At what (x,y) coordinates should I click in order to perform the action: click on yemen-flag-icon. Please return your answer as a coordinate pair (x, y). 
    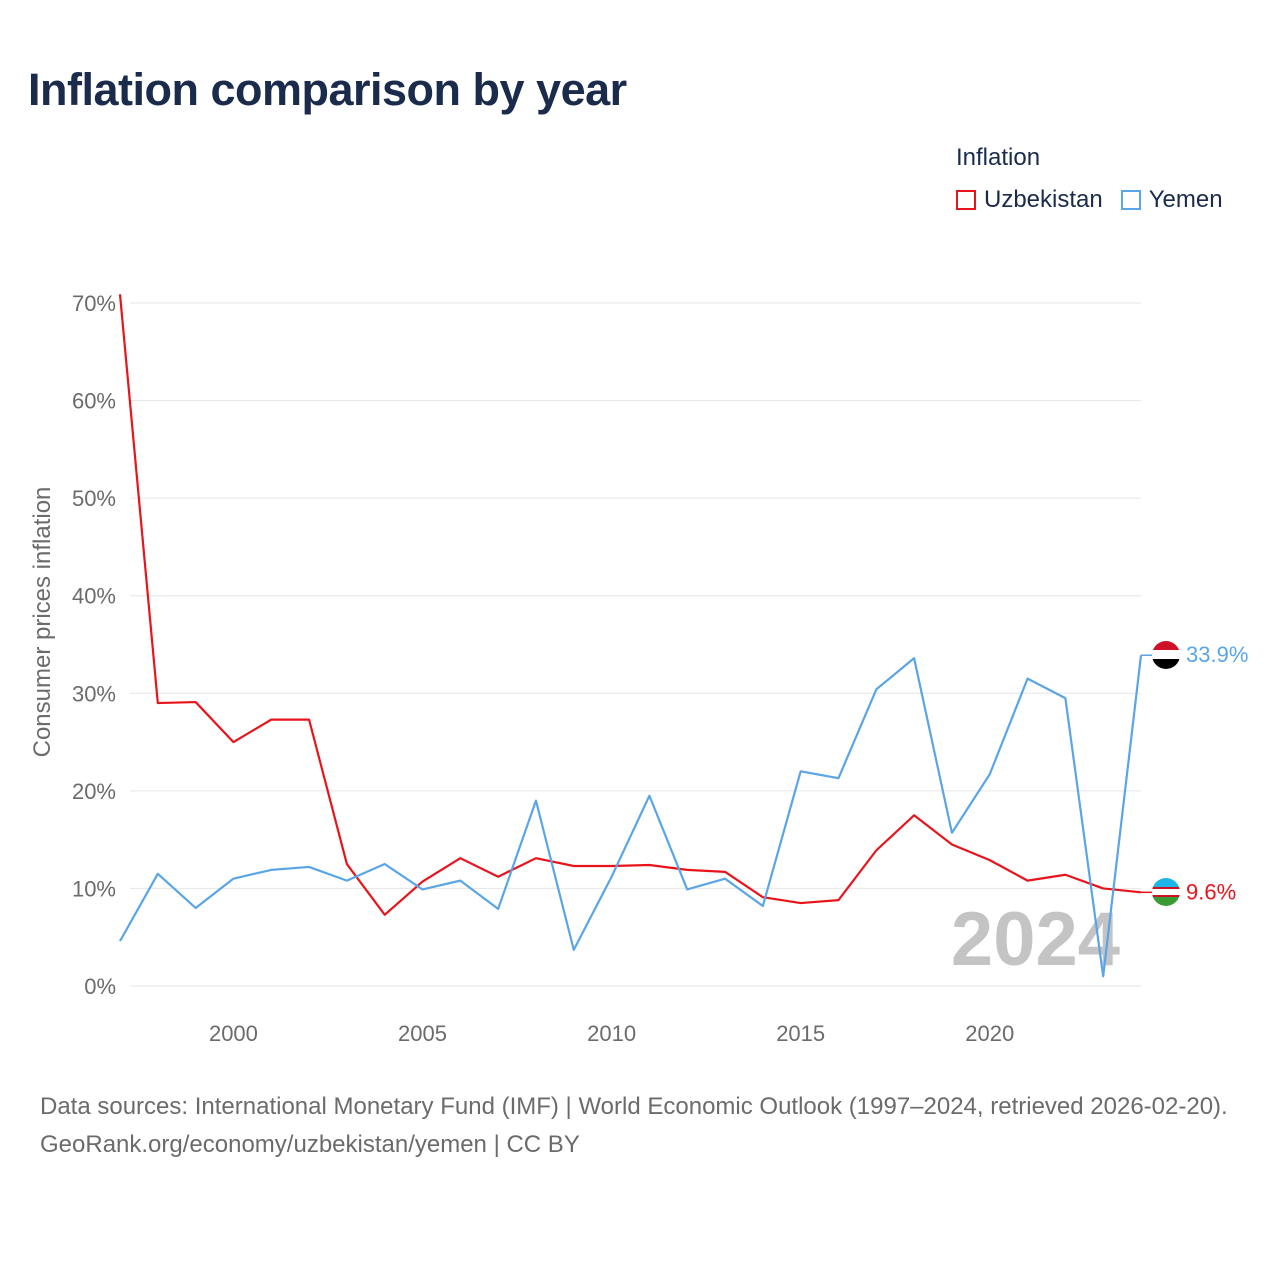
    Looking at the image, I should click on (1166, 655).